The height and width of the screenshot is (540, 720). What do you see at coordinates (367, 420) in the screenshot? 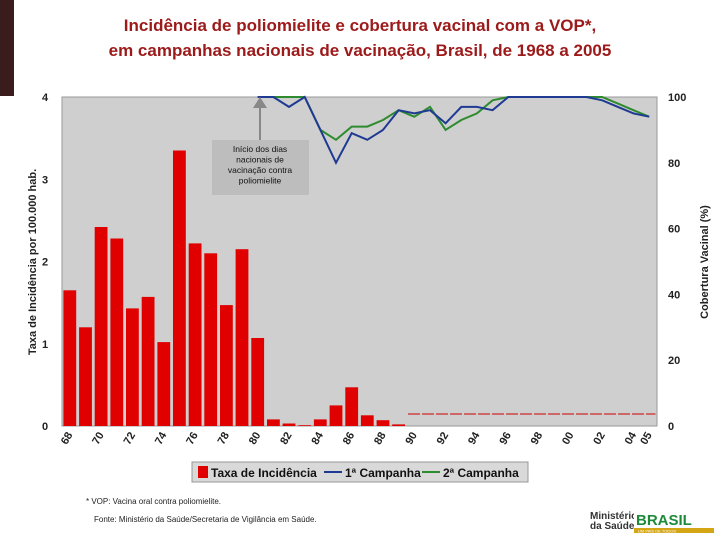
I see `bar-1987` at bounding box center [367, 420].